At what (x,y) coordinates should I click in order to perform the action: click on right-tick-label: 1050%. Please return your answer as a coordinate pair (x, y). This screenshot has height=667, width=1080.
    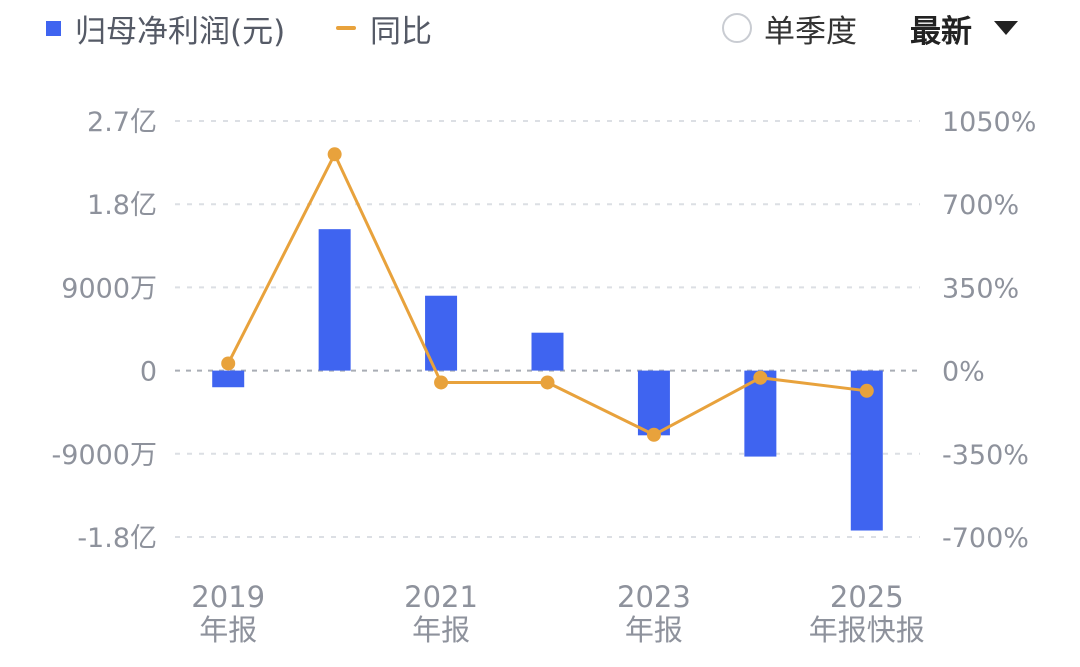
    Looking at the image, I should click on (989, 122).